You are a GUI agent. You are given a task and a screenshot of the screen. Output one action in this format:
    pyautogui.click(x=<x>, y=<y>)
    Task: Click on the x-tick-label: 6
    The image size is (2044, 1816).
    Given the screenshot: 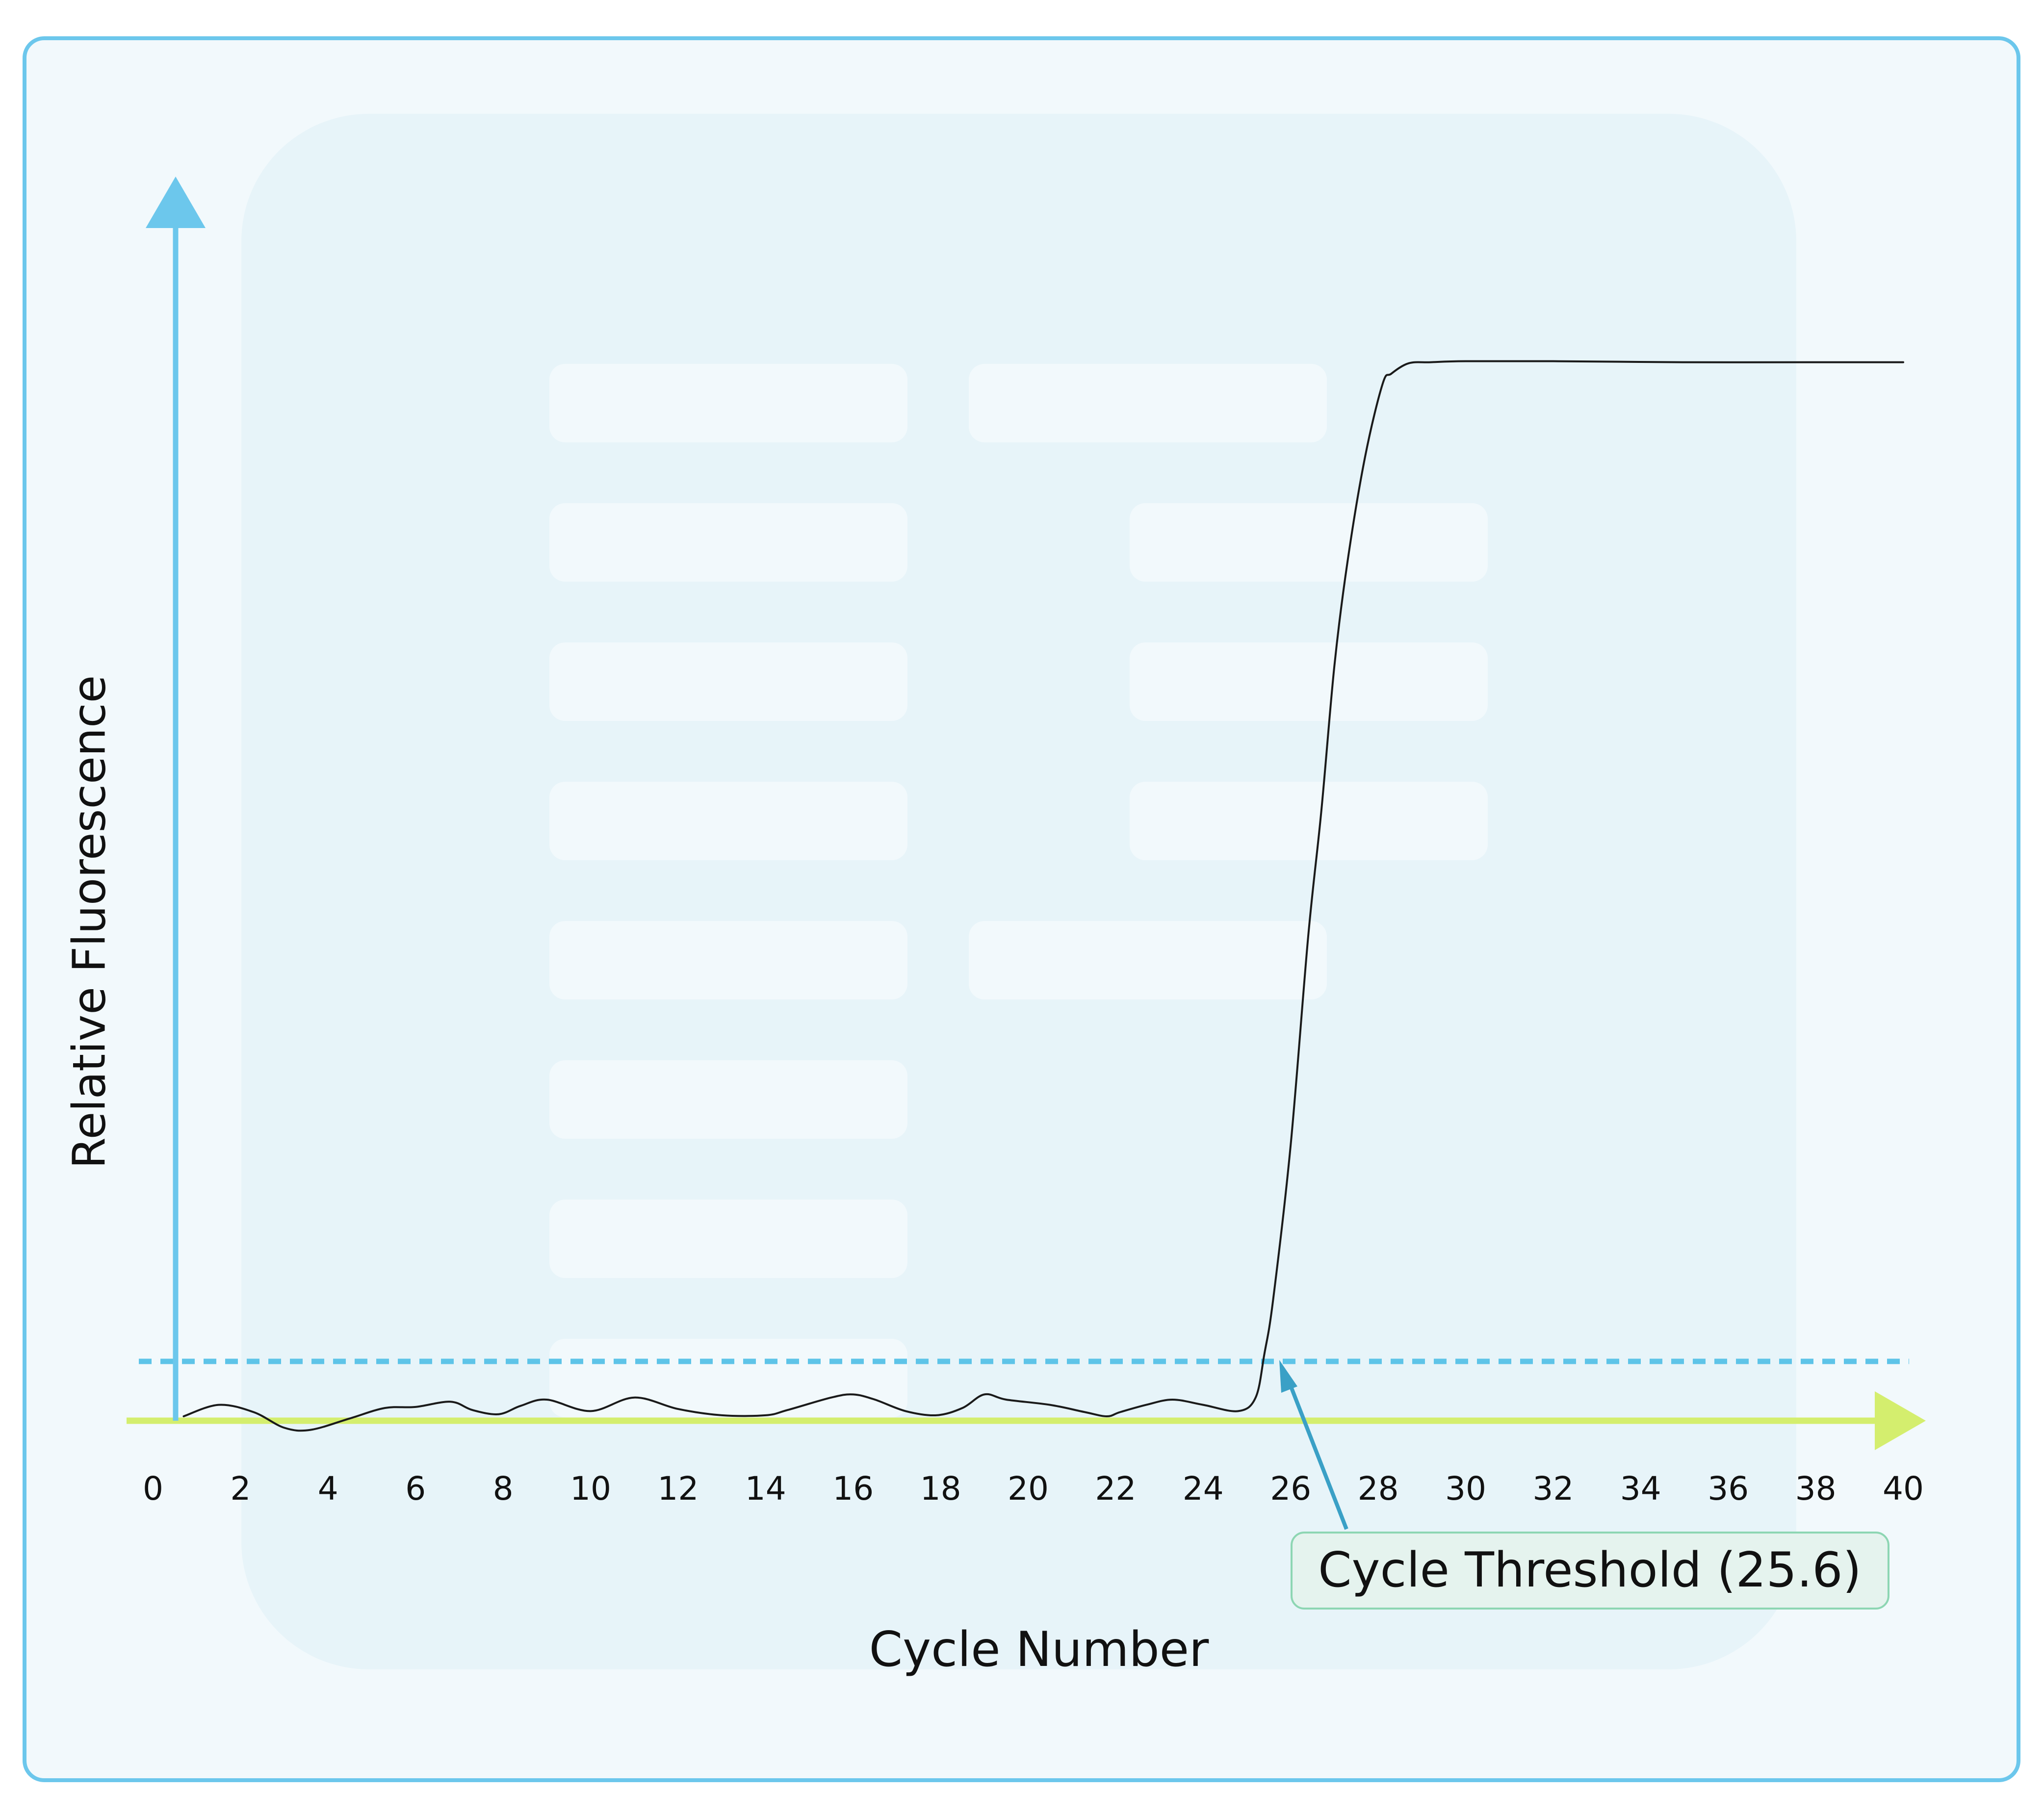 What is the action you would take?
    pyautogui.click(x=415, y=1489)
    